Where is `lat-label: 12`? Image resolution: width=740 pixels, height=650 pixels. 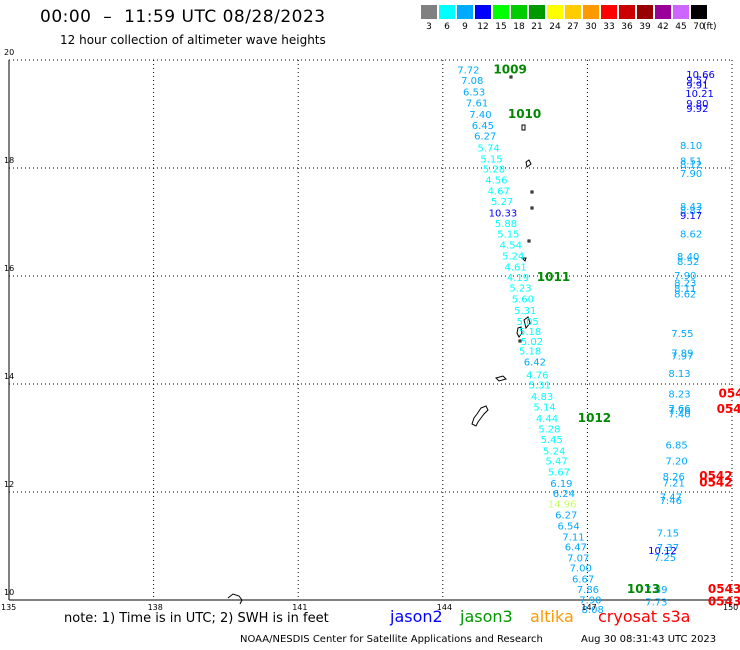 lat-label: 12 is located at coordinates (9, 484).